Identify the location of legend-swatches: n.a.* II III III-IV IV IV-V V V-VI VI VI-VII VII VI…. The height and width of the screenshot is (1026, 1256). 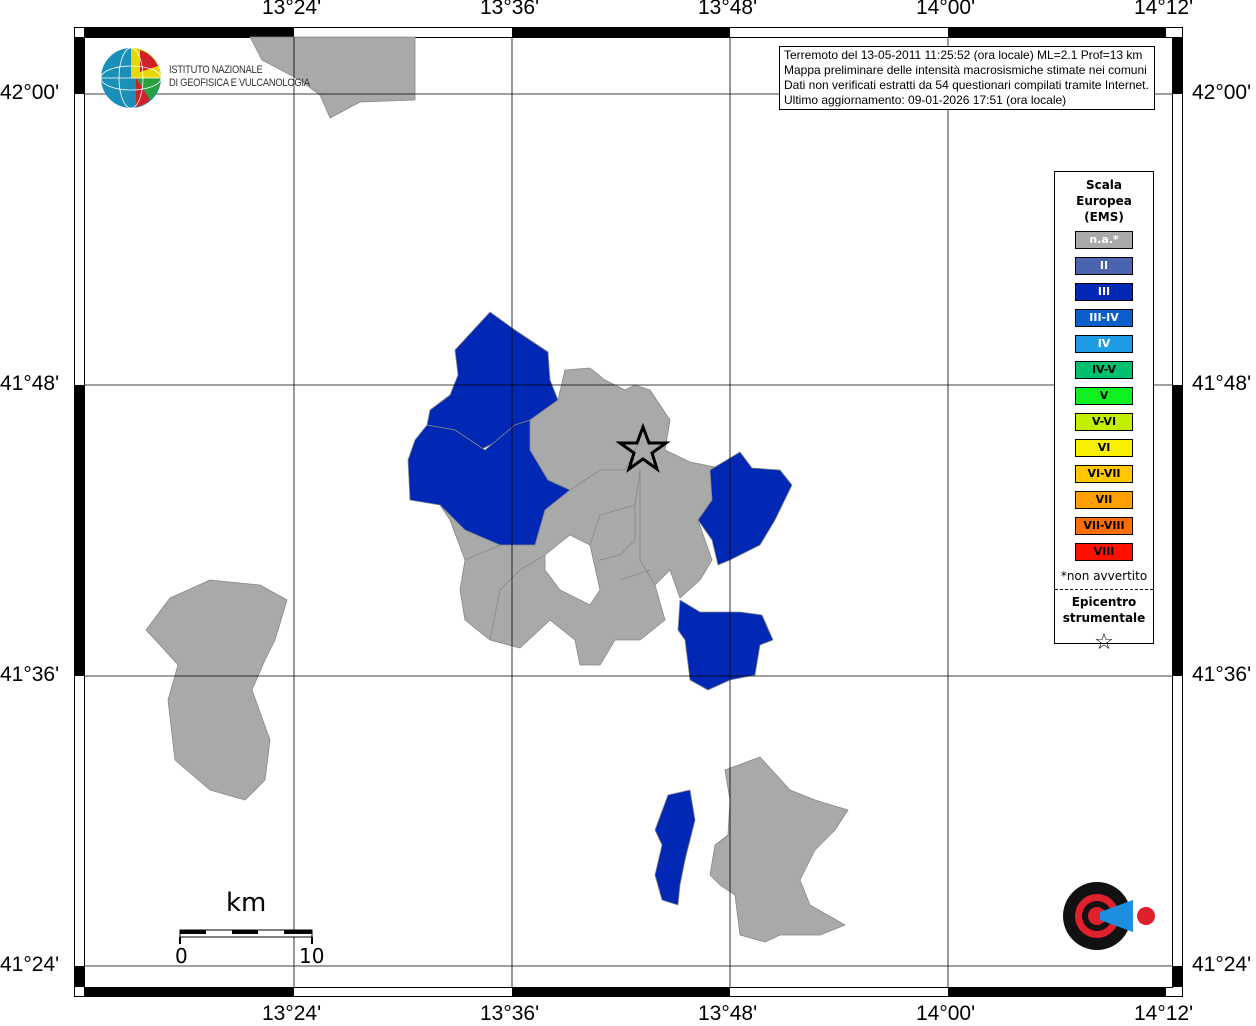
(1104, 396).